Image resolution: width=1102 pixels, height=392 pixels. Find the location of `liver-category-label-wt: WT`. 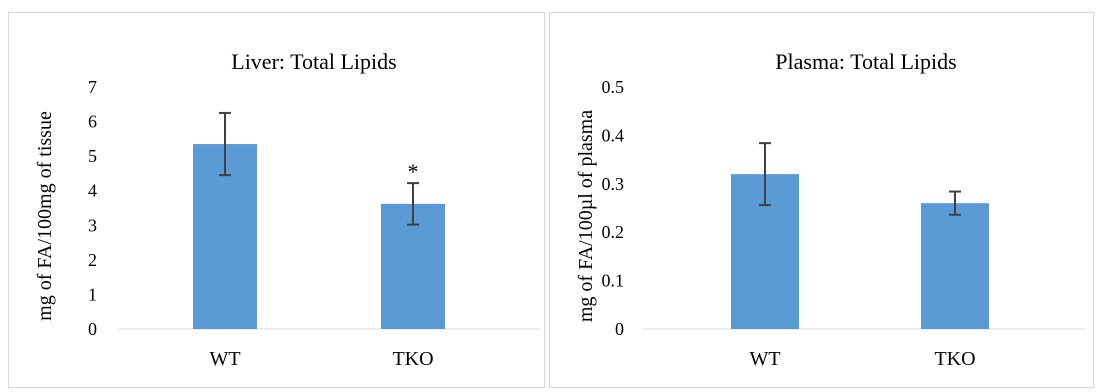

liver-category-label-wt: WT is located at coordinates (224, 359).